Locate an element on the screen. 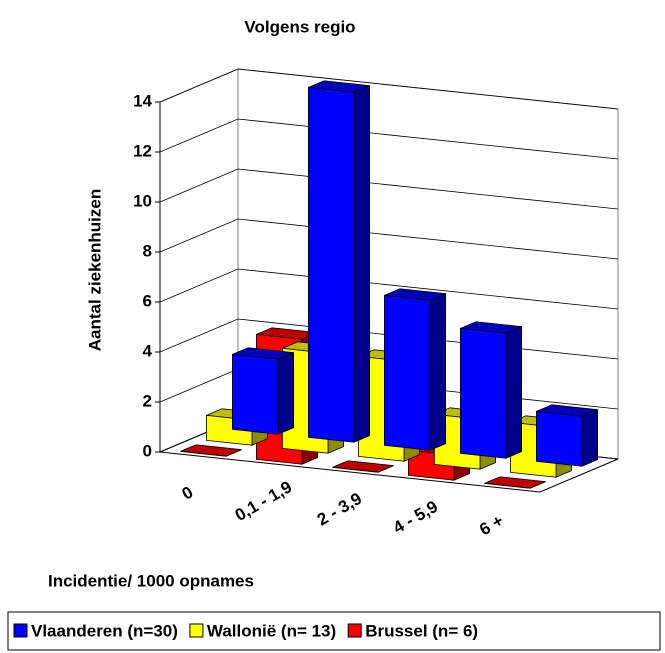 The width and height of the screenshot is (665, 653). y-axis-title: Aantal ziekenhuizen is located at coordinates (94, 270).